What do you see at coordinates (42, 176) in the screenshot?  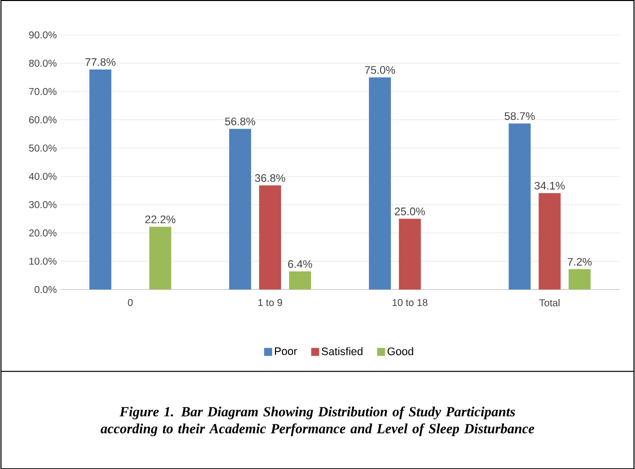 I see `y-tick-label: 40.0%` at bounding box center [42, 176].